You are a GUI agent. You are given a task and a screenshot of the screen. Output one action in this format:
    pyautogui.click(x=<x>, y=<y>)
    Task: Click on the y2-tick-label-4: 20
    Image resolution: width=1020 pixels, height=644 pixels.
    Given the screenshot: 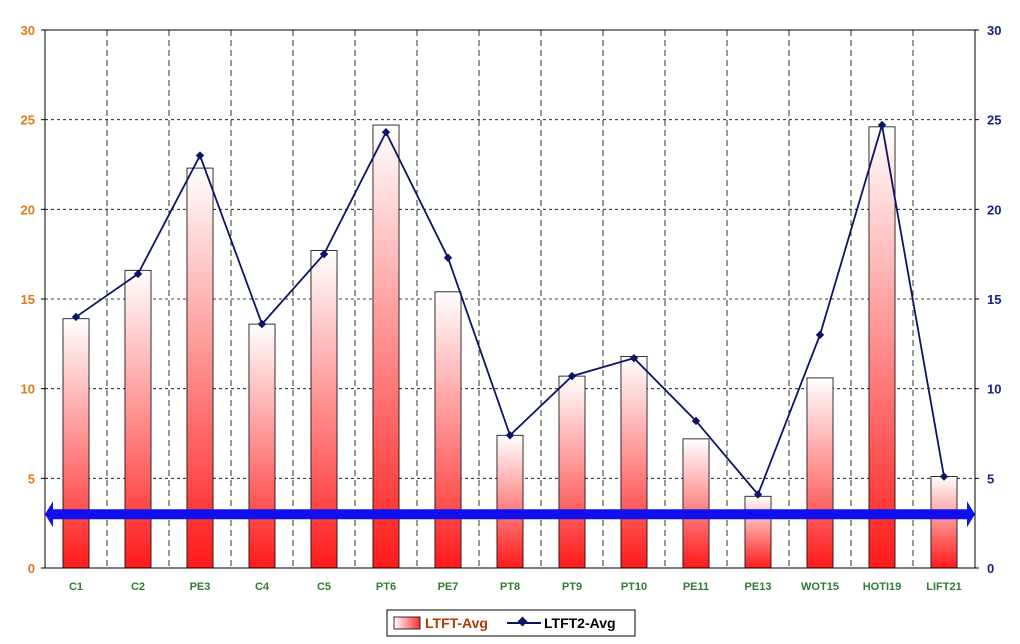 What is the action you would take?
    pyautogui.click(x=994, y=209)
    